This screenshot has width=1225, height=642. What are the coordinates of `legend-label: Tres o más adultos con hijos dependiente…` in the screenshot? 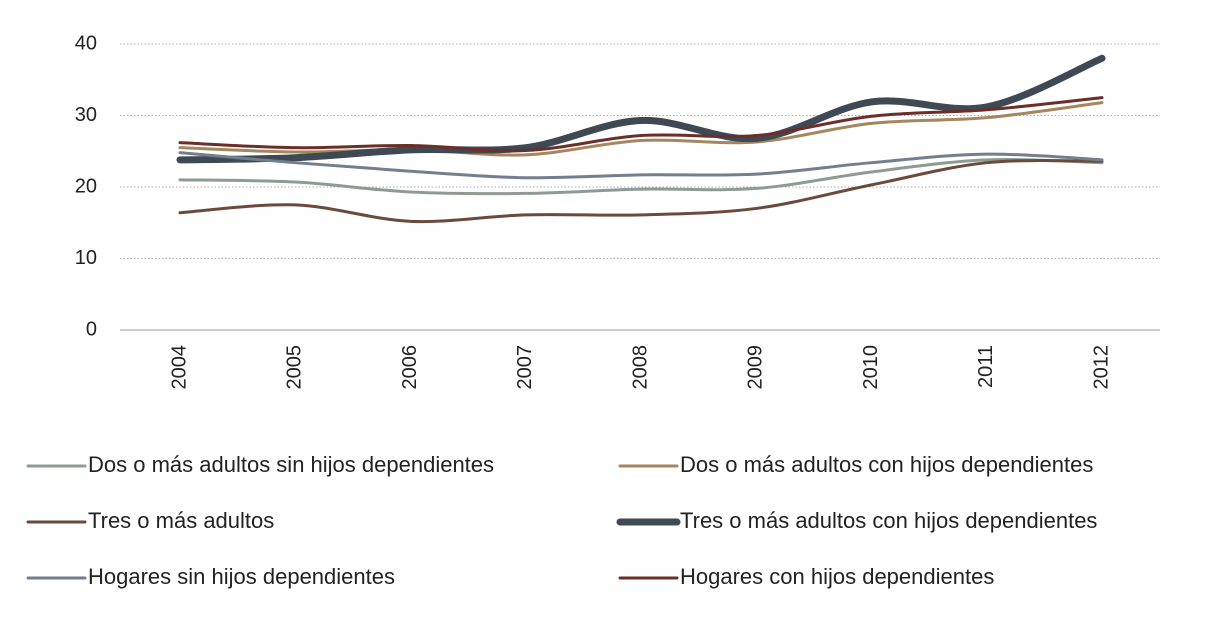 It's located at (888, 520).